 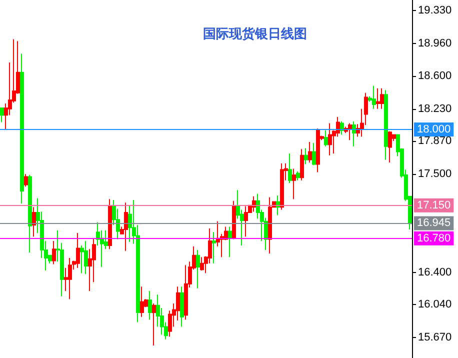 I want to click on ref-line-label: 16.945, so click(x=434, y=223).